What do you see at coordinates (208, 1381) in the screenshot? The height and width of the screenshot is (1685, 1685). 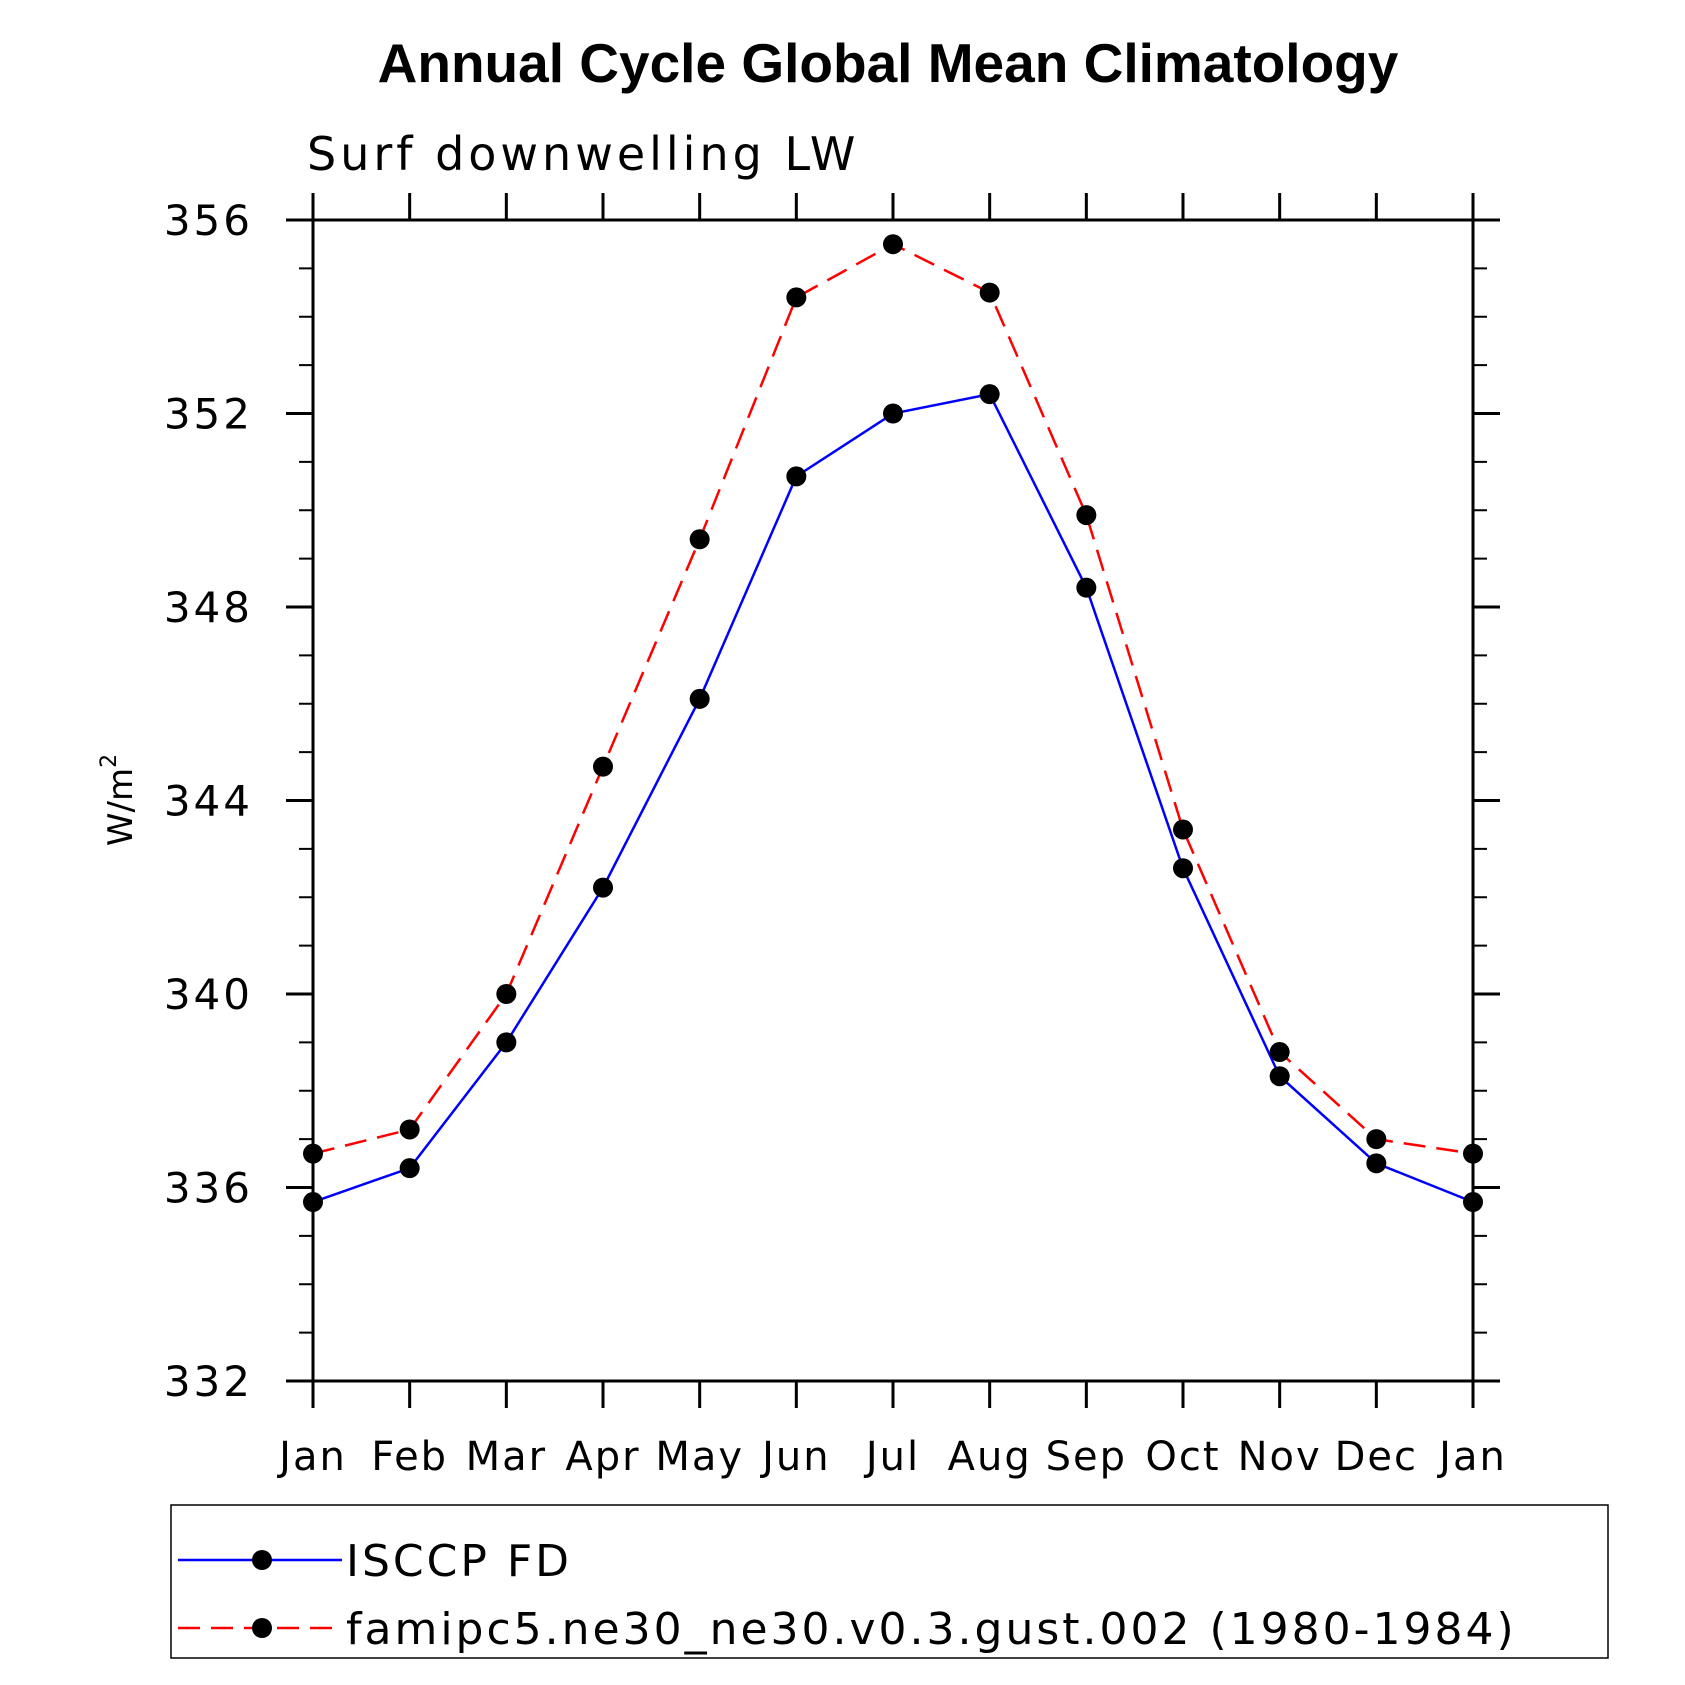 I see `y-tick-label: 332` at bounding box center [208, 1381].